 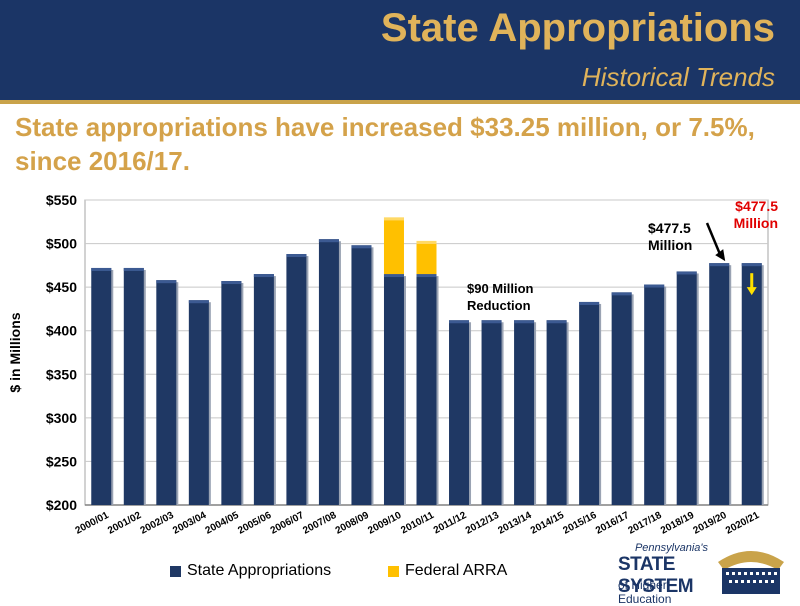 What do you see at coordinates (577, 28) in the screenshot?
I see `page-title: State Appropriations` at bounding box center [577, 28].